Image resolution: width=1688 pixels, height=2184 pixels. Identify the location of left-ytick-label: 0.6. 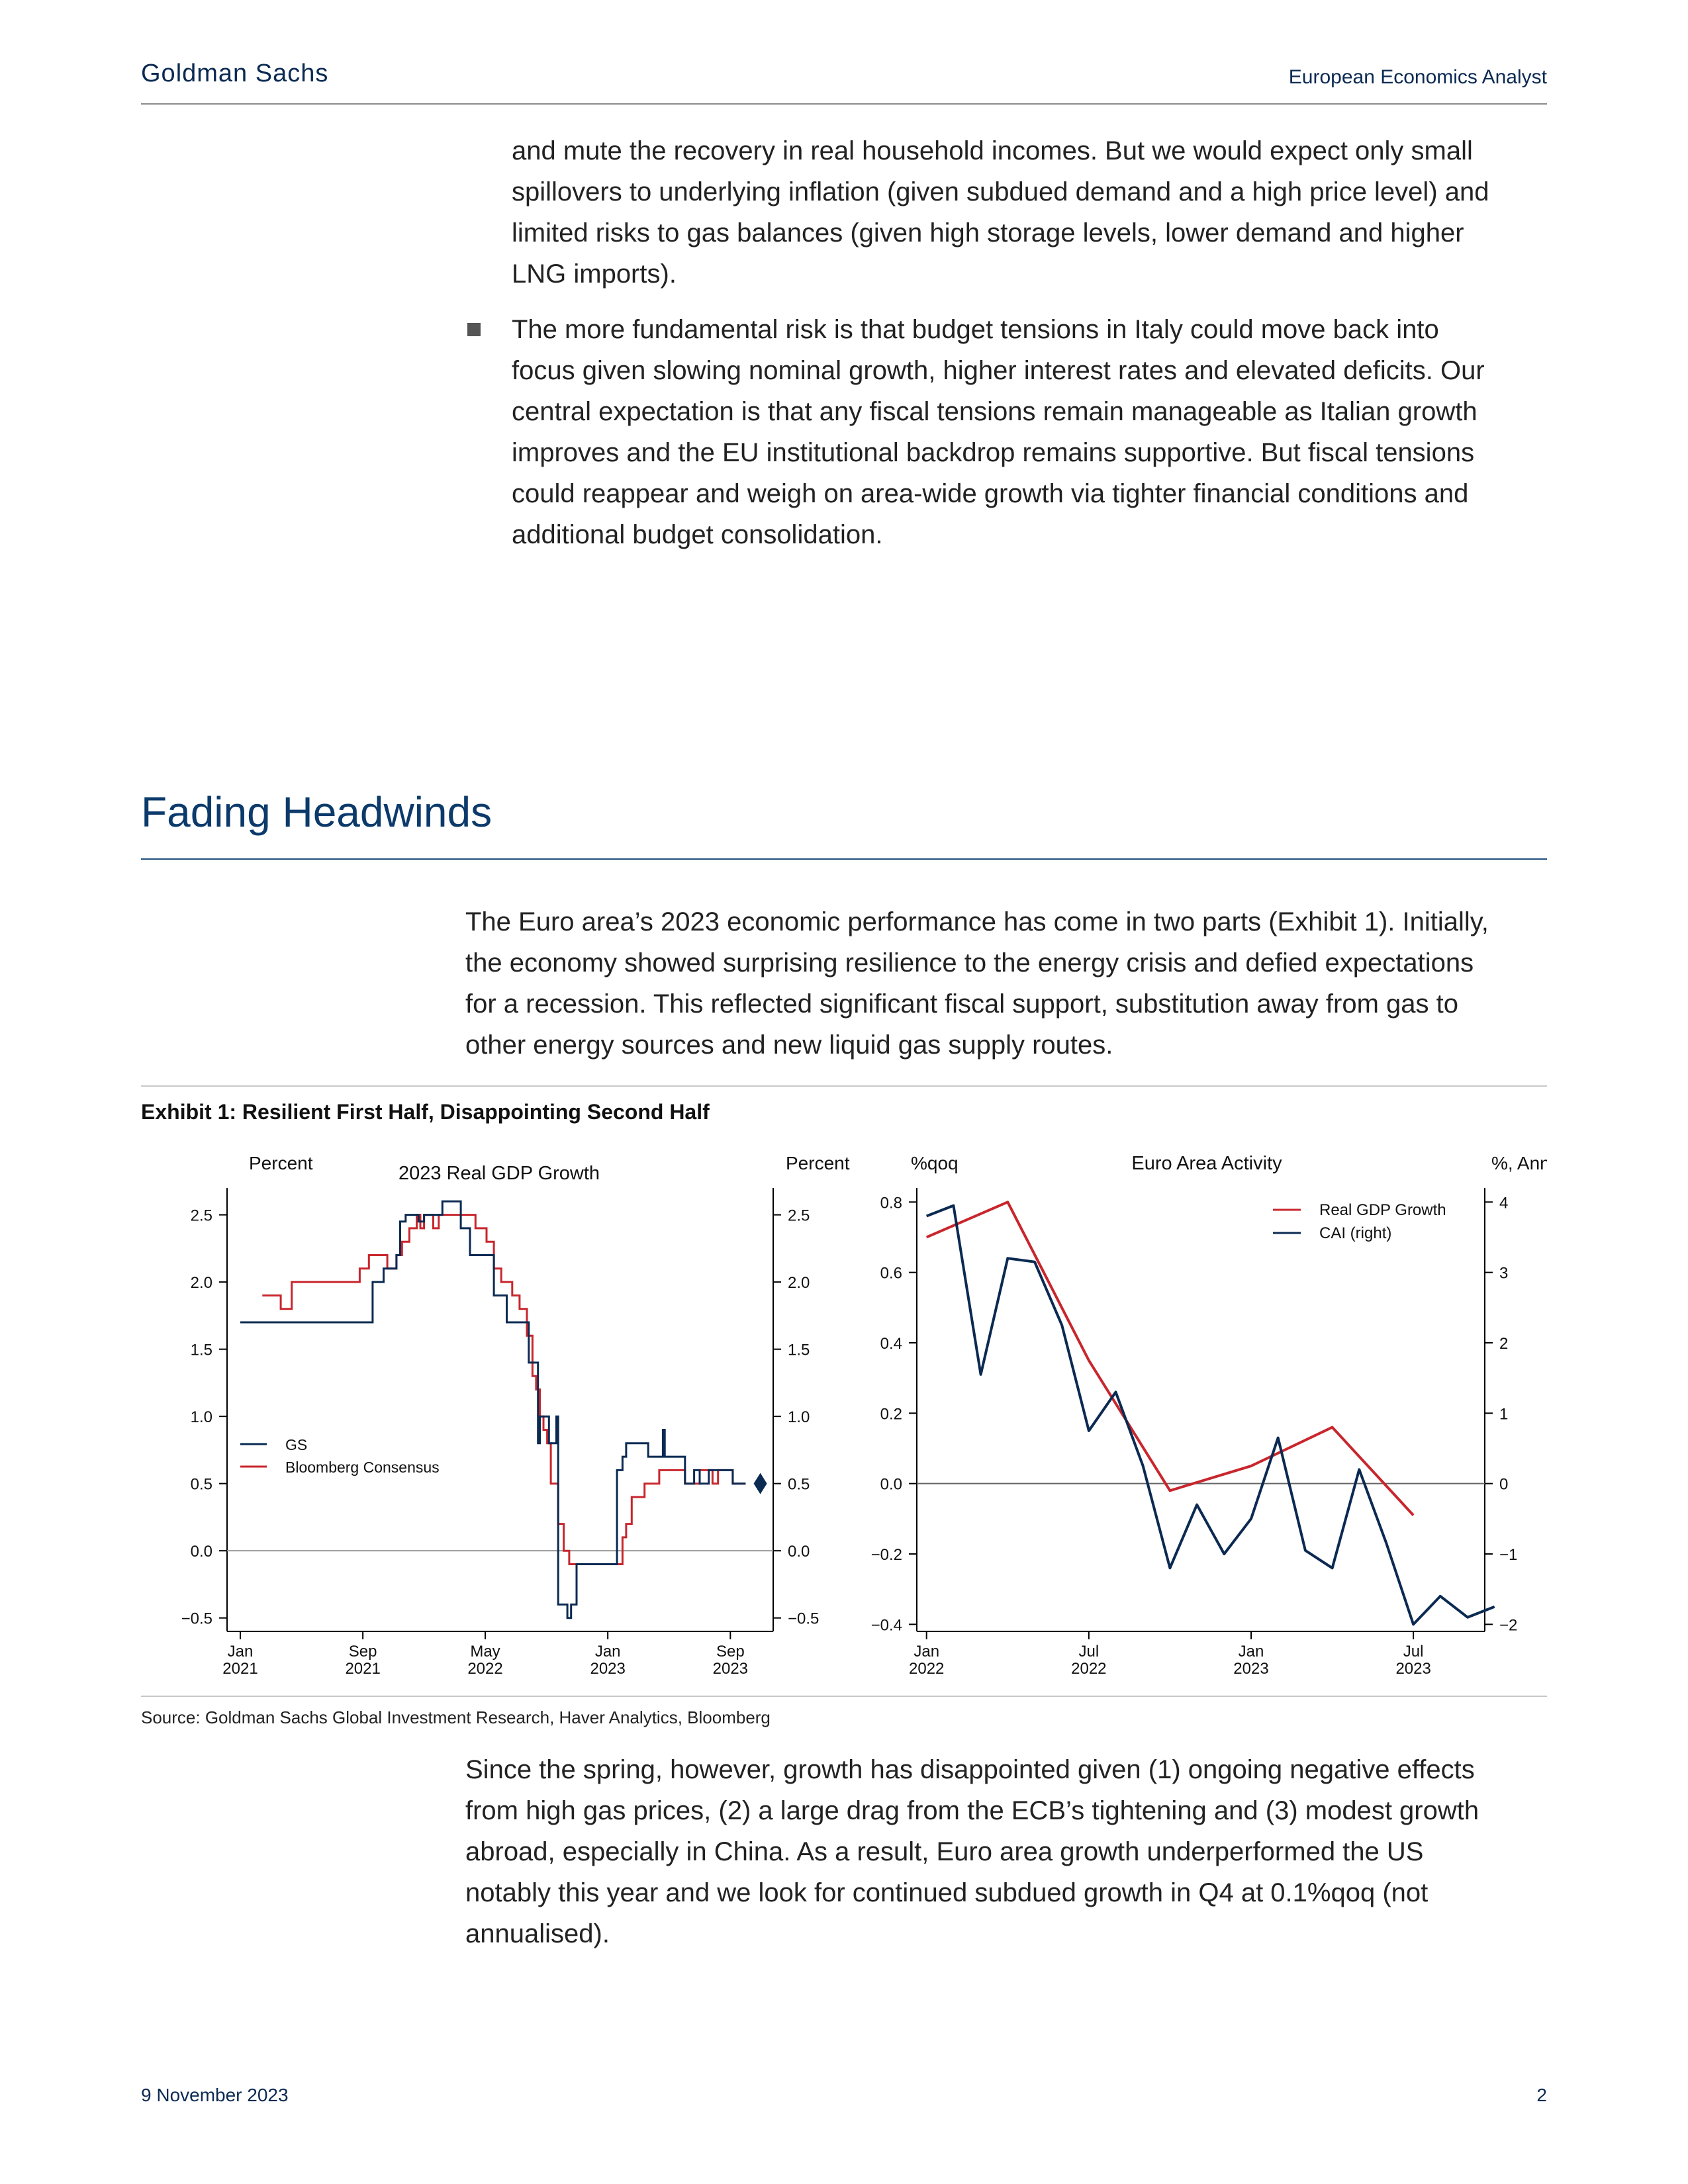
(891, 1274).